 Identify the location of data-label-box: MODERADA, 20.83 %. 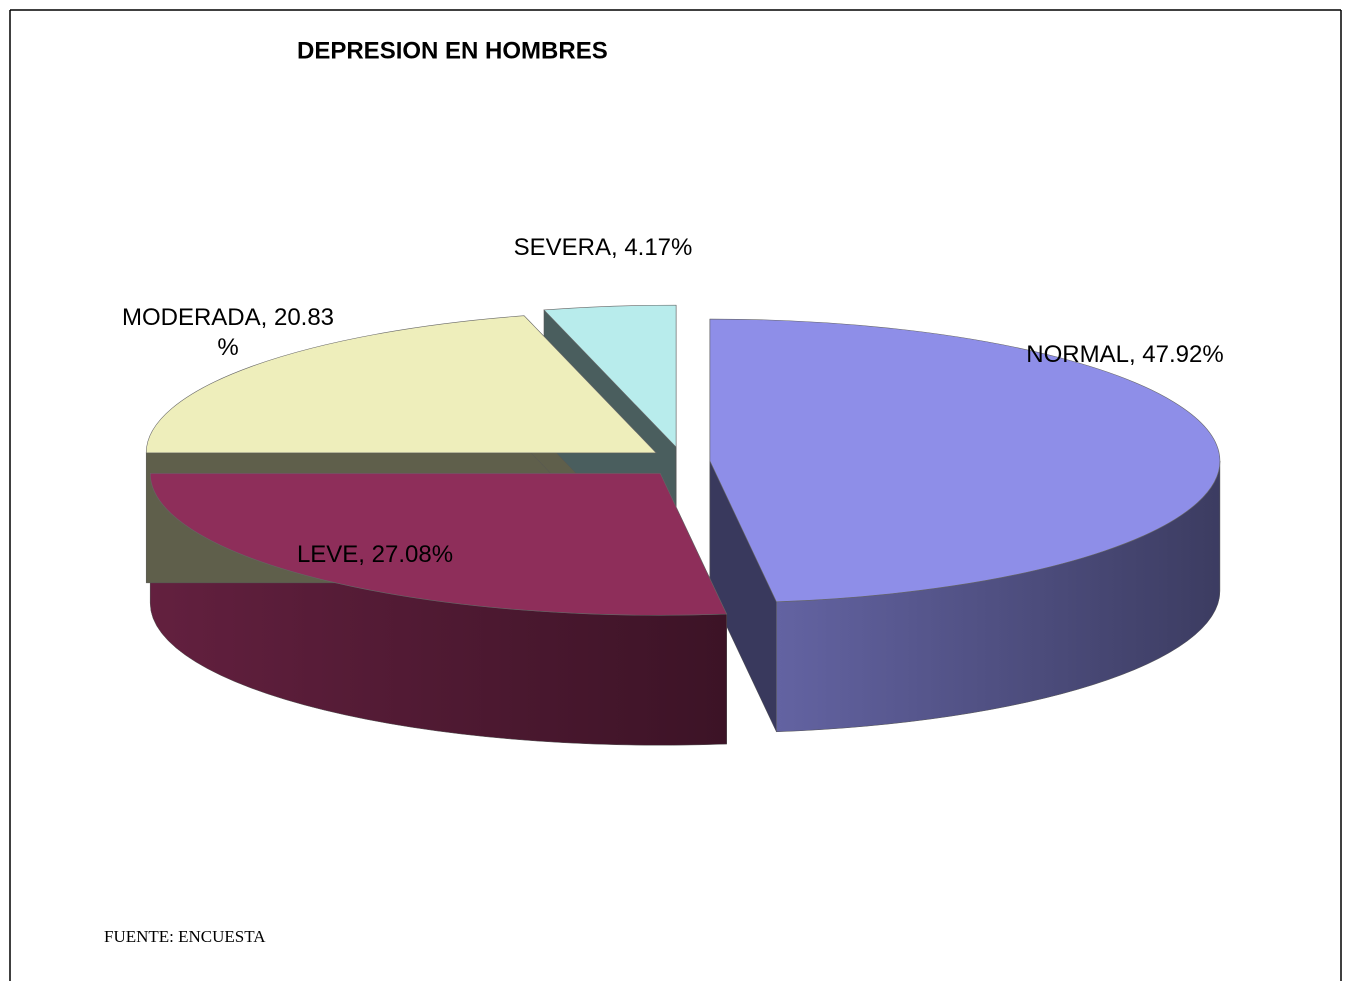
(228, 332).